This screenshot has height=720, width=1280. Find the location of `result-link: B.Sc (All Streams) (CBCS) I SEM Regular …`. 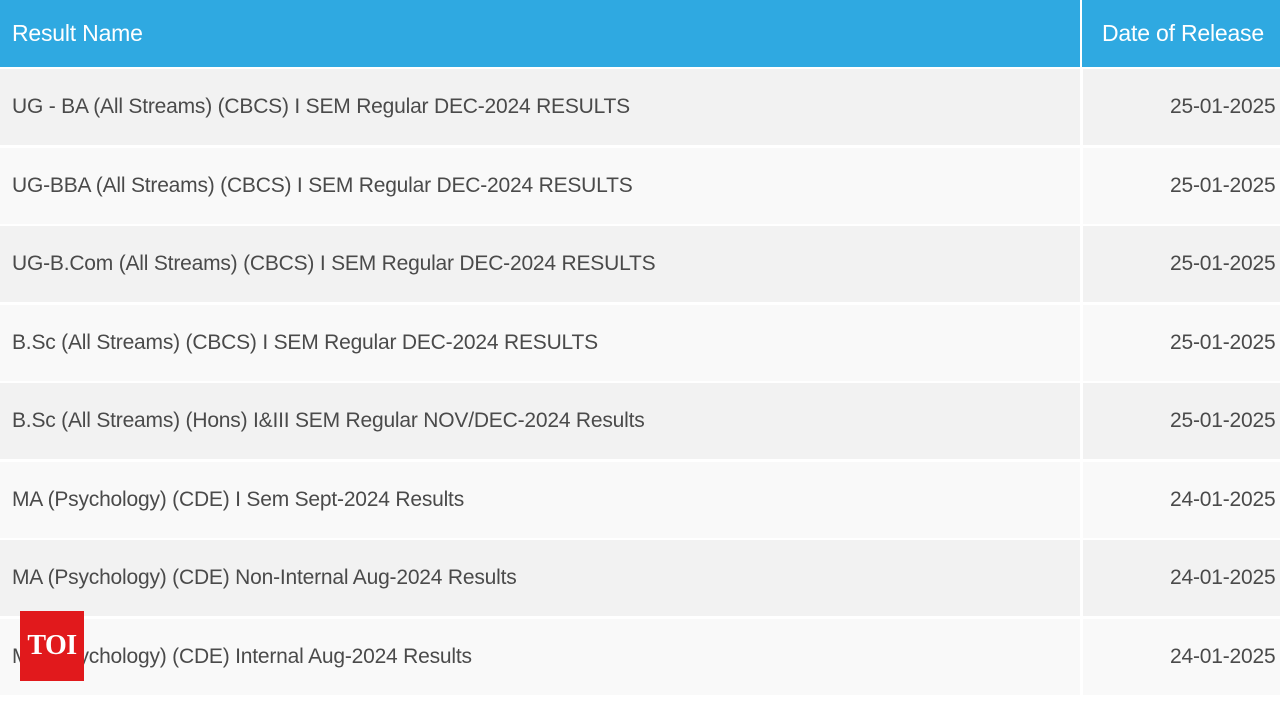

result-link: B.Sc (All Streams) (CBCS) I SEM Regular … is located at coordinates (540, 342).